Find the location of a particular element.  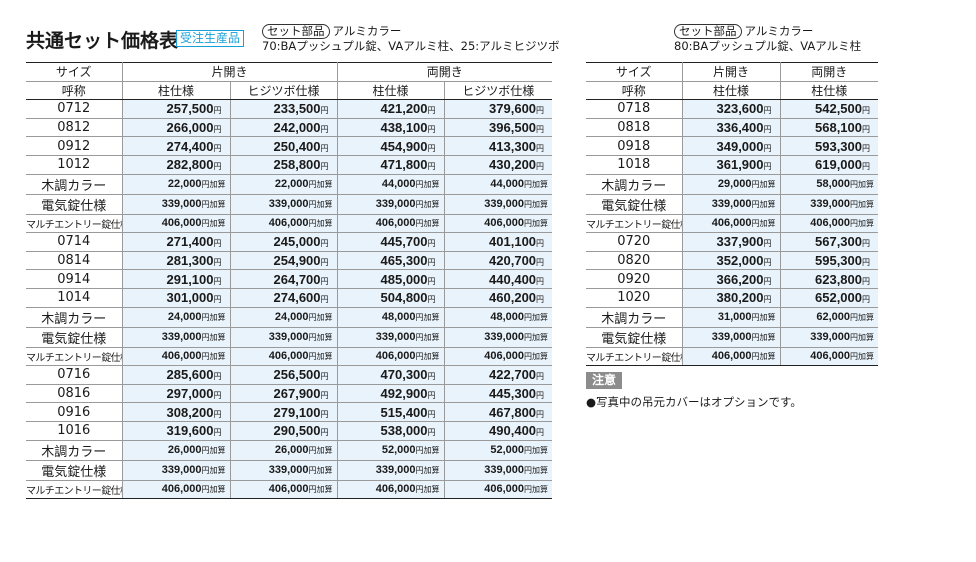

col-hijitsubo-header: ヒジツボ仕様 is located at coordinates (284, 91).